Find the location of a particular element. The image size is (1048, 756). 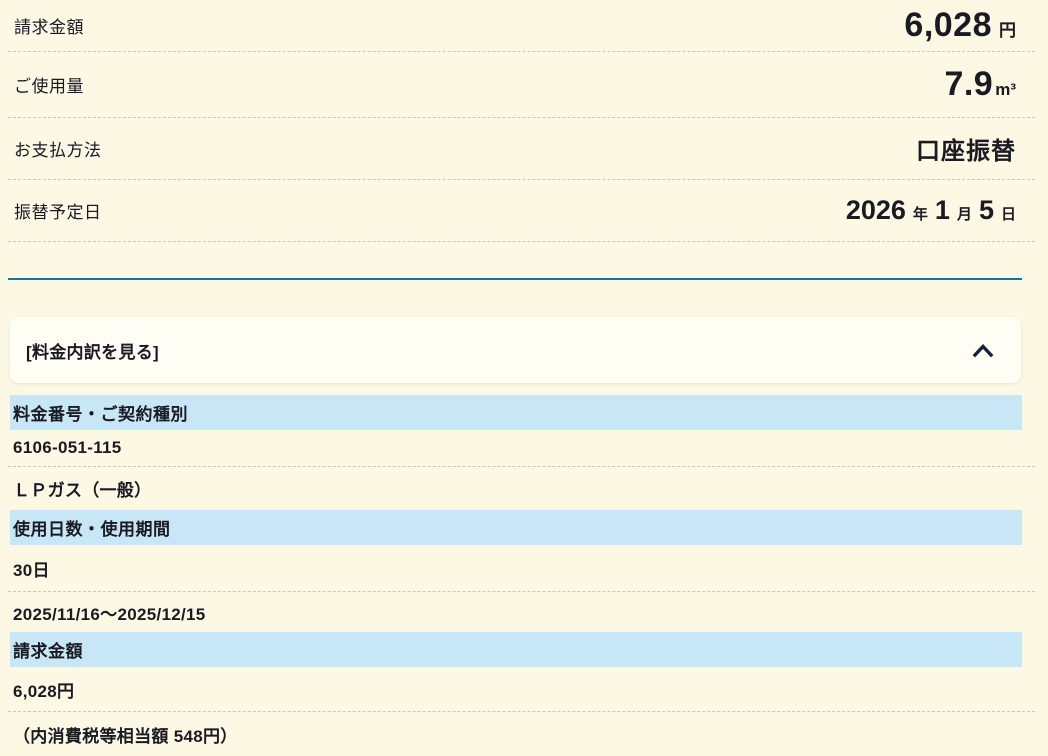

detail-value-contract-number: 6106-051-115 is located at coordinates (521, 448).